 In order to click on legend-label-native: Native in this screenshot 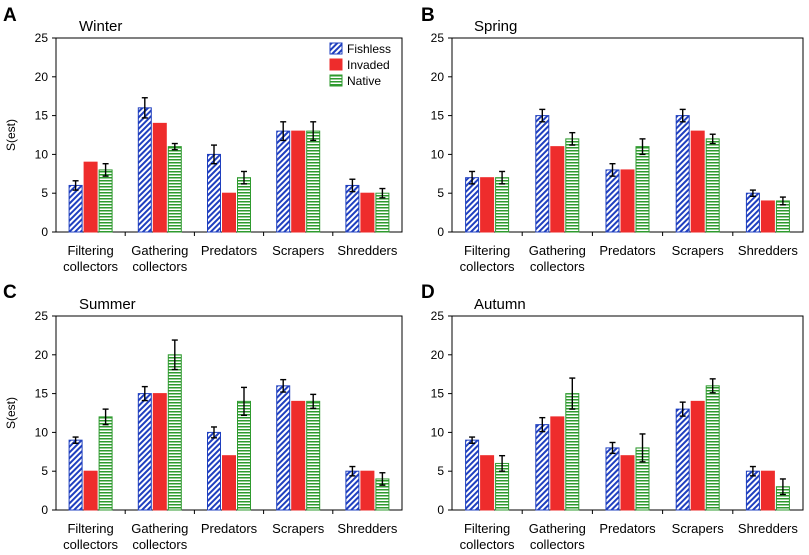, I will do `click(364, 81)`.